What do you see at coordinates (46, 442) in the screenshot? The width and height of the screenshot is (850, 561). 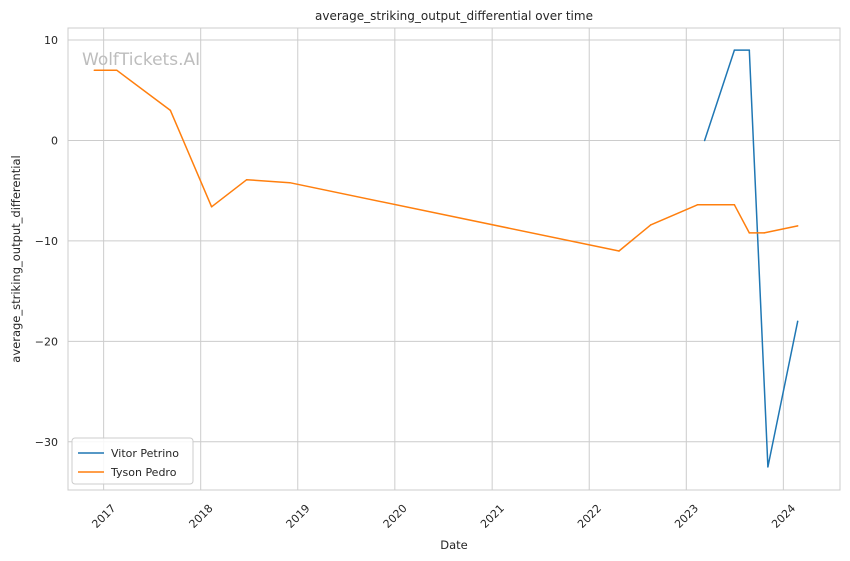 I see `y-tick-label: −30` at bounding box center [46, 442].